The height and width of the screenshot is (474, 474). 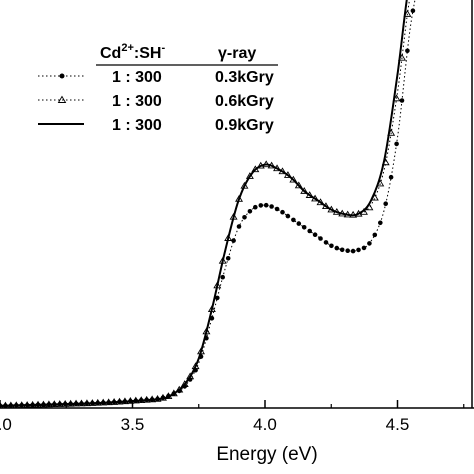 I want to click on legend-dose: 0.6kGry, so click(x=244, y=101).